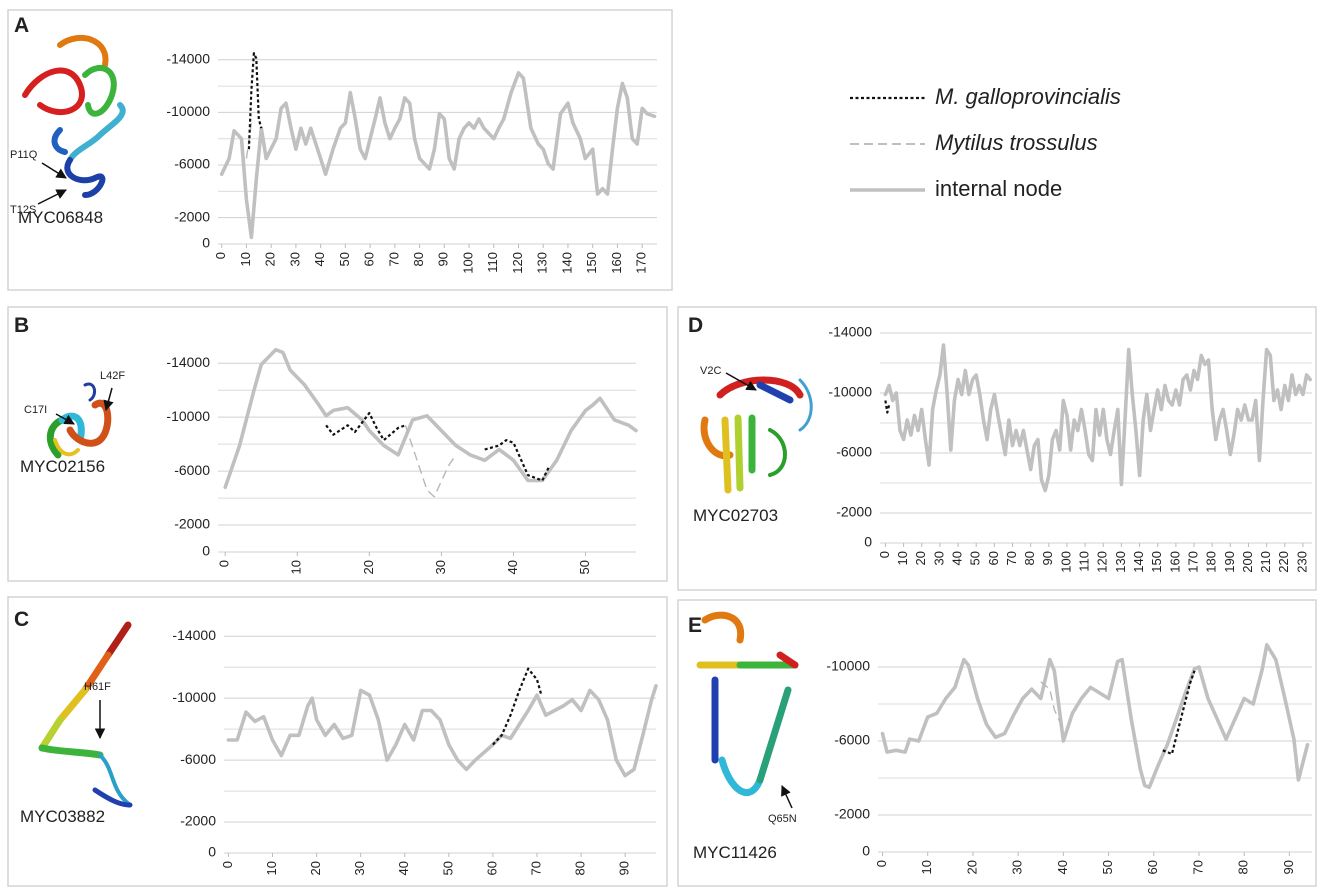 Image resolution: width=1318 pixels, height=887 pixels. I want to click on protein-name: MYC06848, so click(60, 217).